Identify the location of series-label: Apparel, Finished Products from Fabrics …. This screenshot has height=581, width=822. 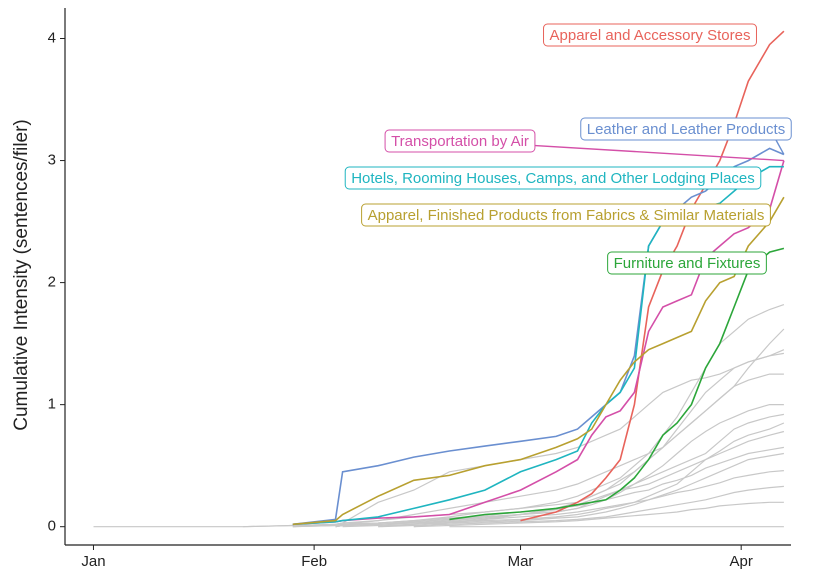
(566, 215).